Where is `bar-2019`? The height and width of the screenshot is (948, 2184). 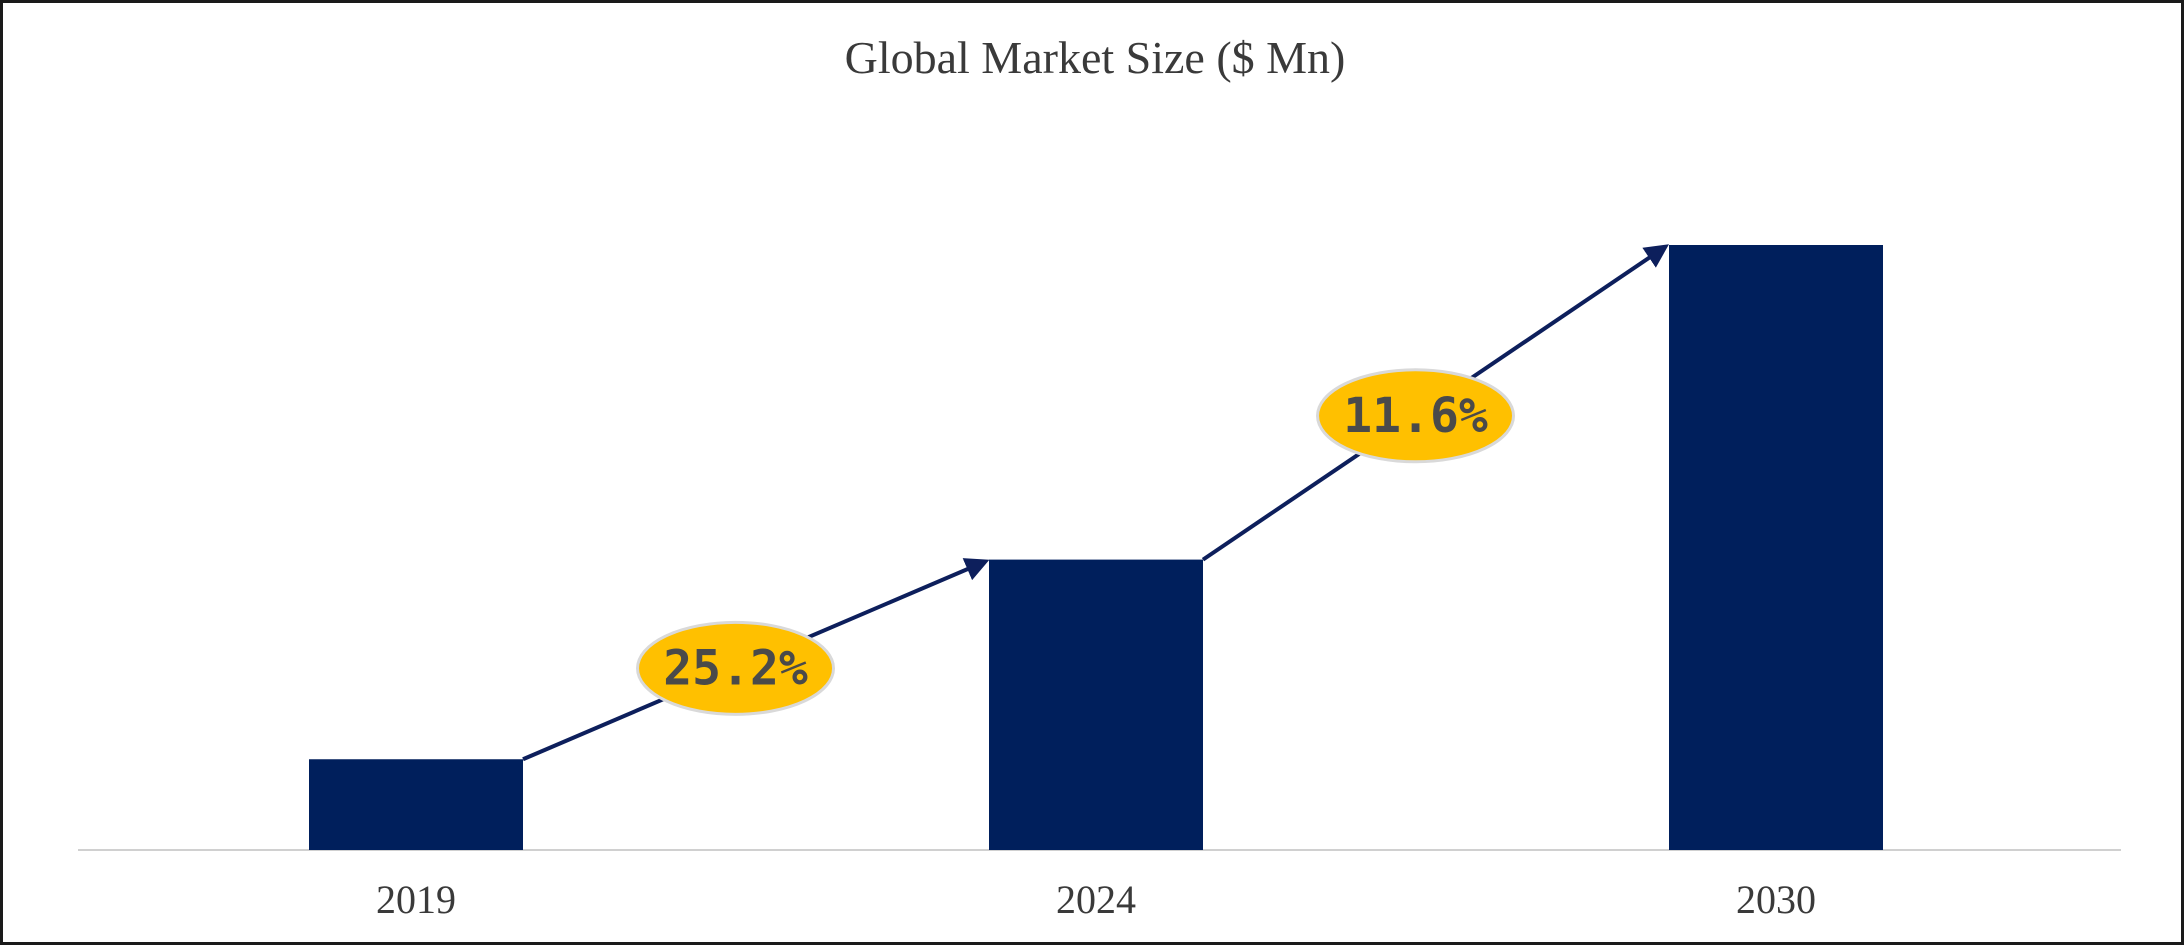
bar-2019 is located at coordinates (416, 804).